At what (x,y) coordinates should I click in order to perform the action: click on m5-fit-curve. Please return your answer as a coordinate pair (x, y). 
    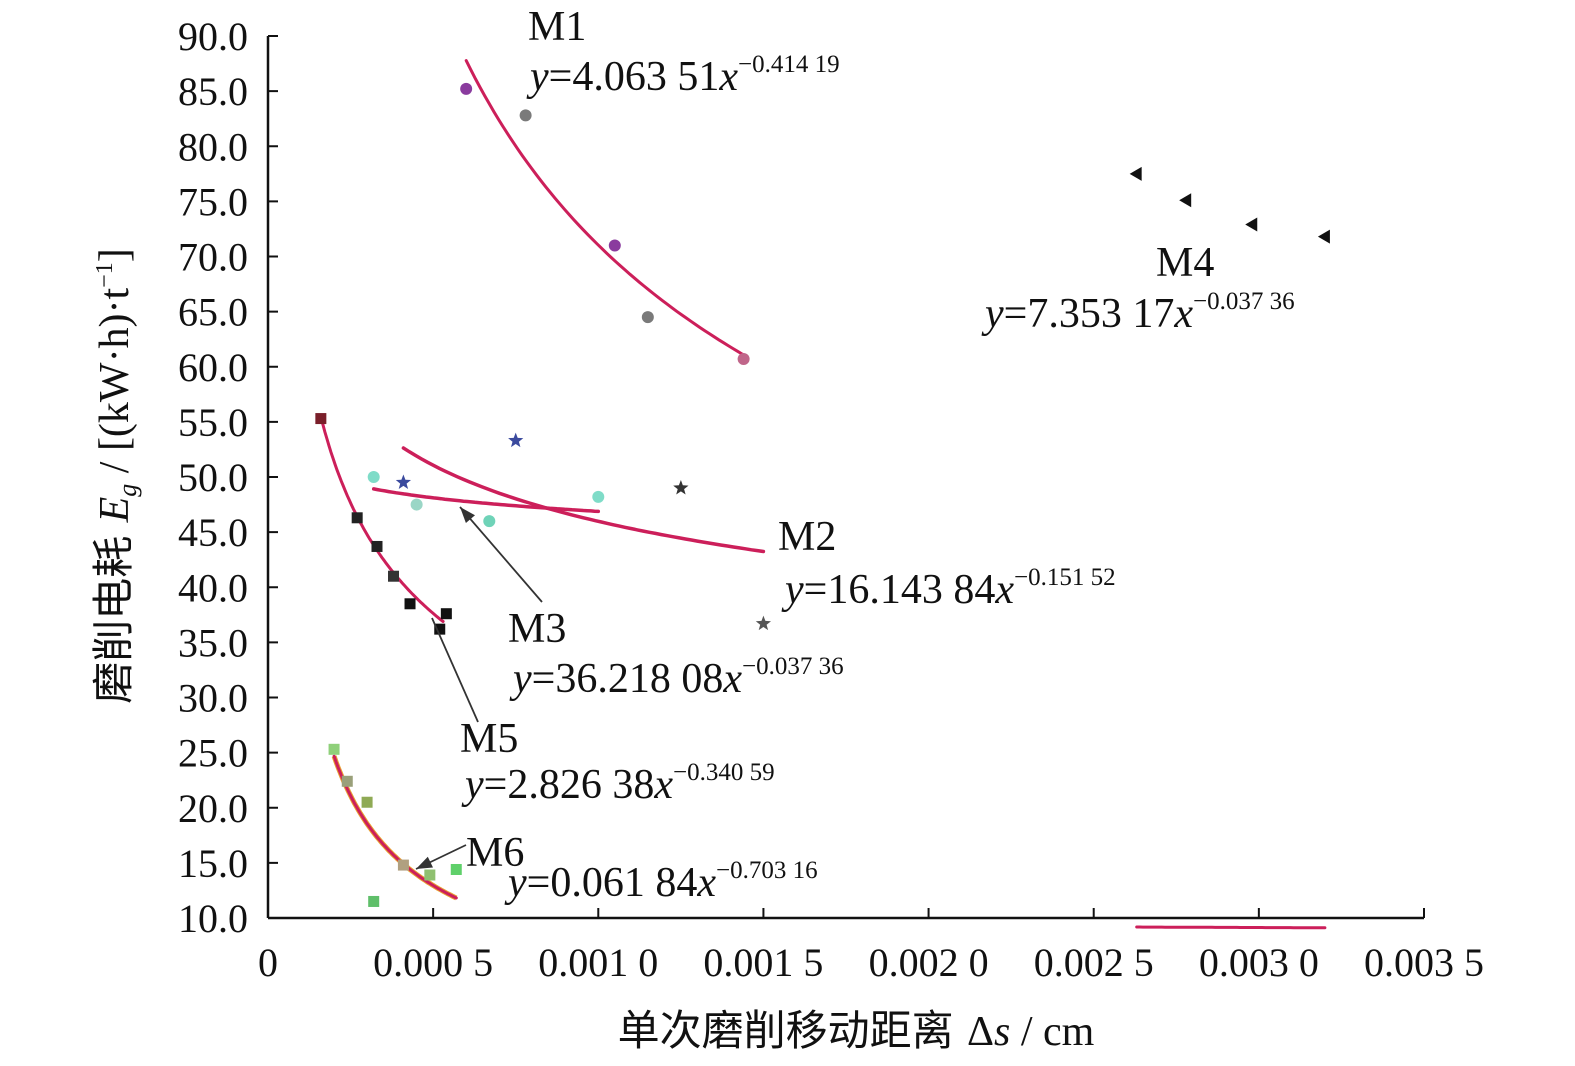
    Looking at the image, I should click on (382, 519).